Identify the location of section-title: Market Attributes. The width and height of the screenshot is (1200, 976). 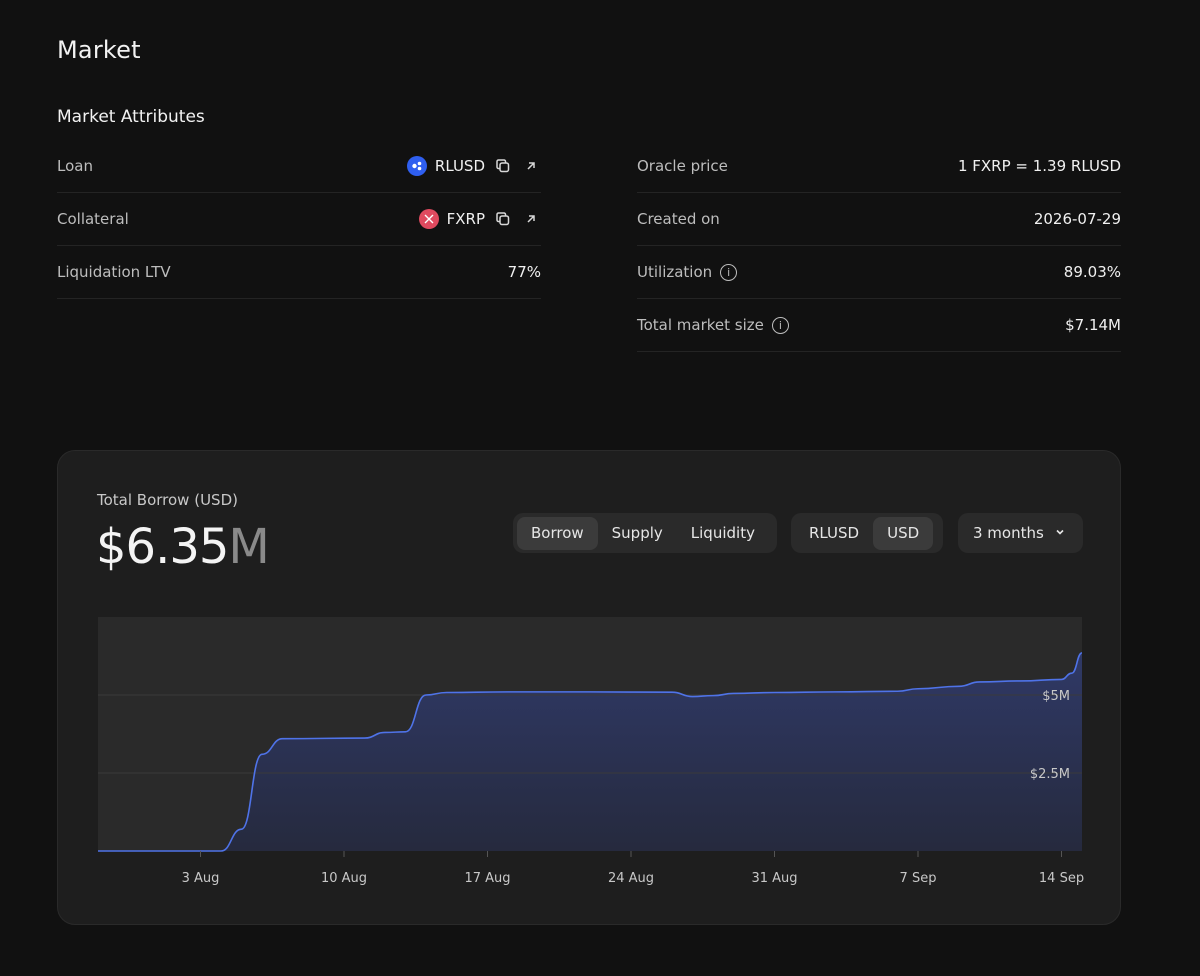
(131, 117).